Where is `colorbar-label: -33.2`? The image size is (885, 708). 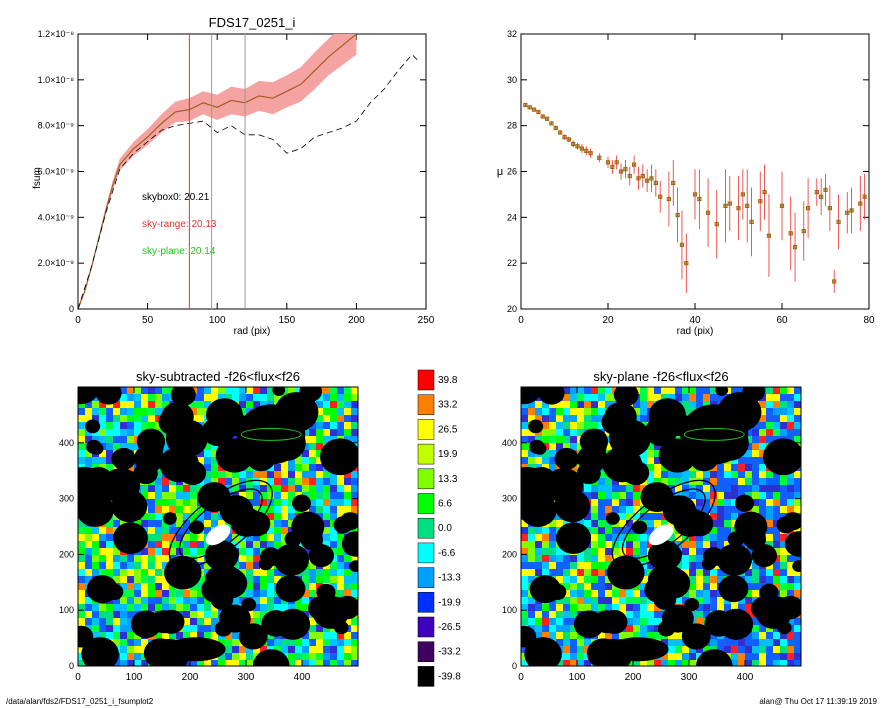 colorbar-label: -33.2 is located at coordinates (449, 652).